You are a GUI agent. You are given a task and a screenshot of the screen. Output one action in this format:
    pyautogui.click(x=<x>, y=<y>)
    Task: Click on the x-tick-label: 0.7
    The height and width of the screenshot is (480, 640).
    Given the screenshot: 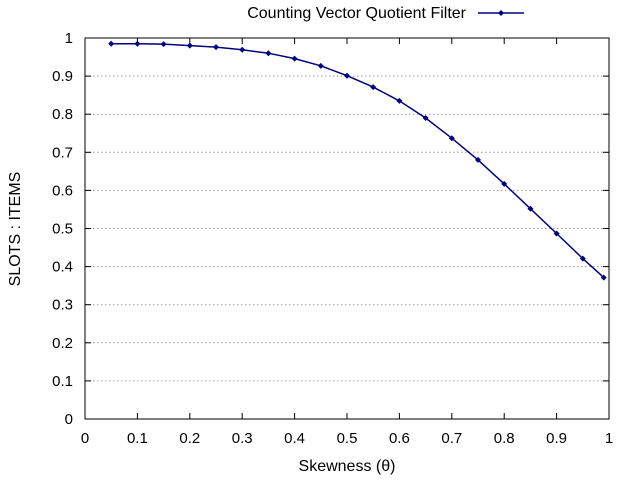 What is the action you would take?
    pyautogui.click(x=451, y=438)
    